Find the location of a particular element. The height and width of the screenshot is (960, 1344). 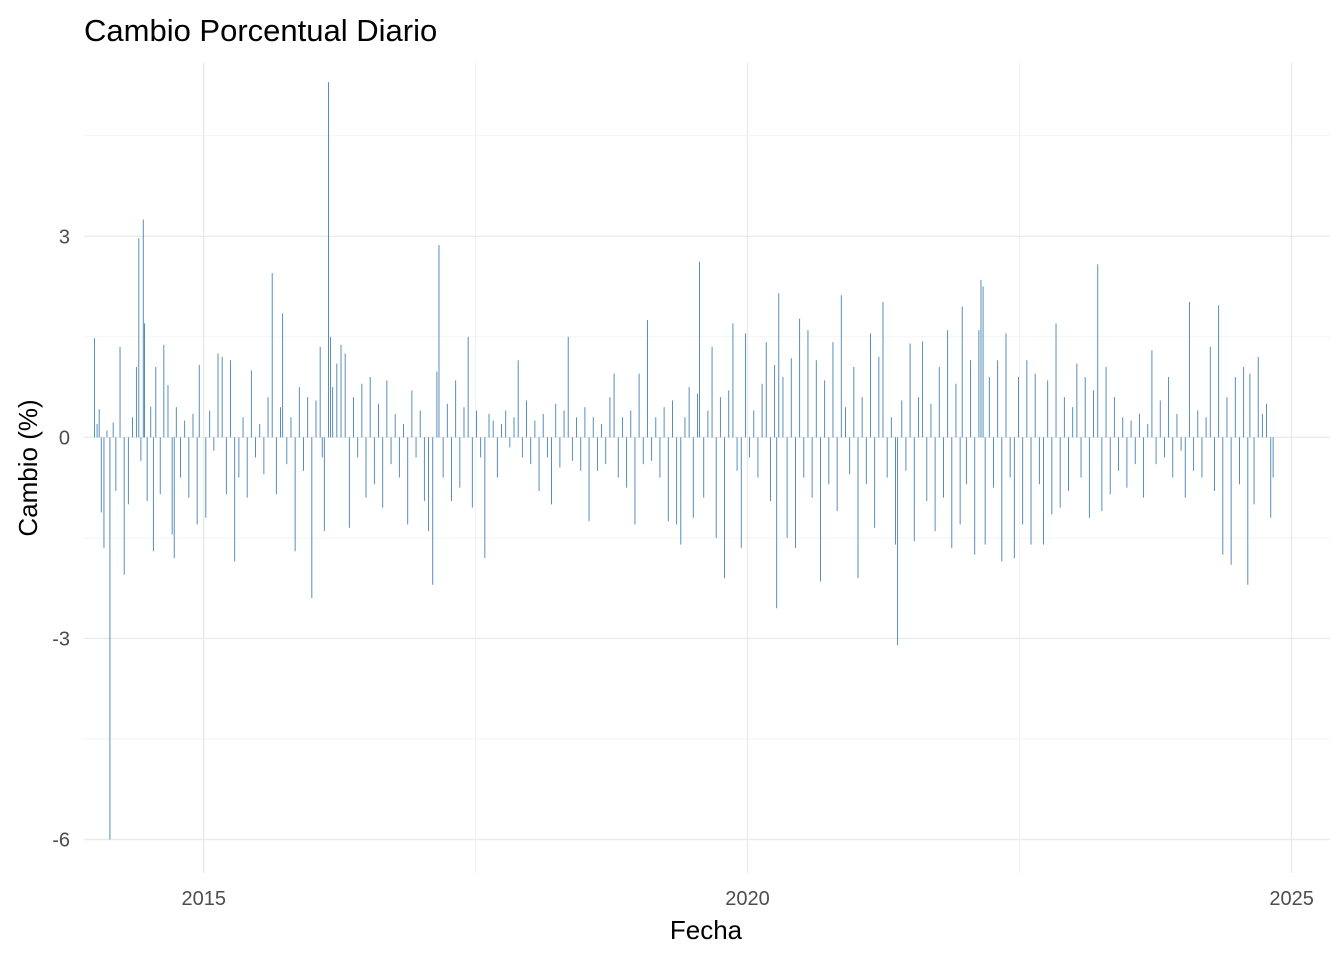

x-axis-ticks: 2015 2020 2025 is located at coordinates (747, 899).